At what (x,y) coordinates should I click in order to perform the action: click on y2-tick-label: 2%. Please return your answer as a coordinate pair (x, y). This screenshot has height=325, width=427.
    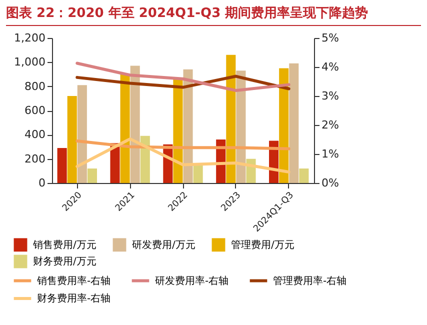
    Looking at the image, I should click on (330, 125).